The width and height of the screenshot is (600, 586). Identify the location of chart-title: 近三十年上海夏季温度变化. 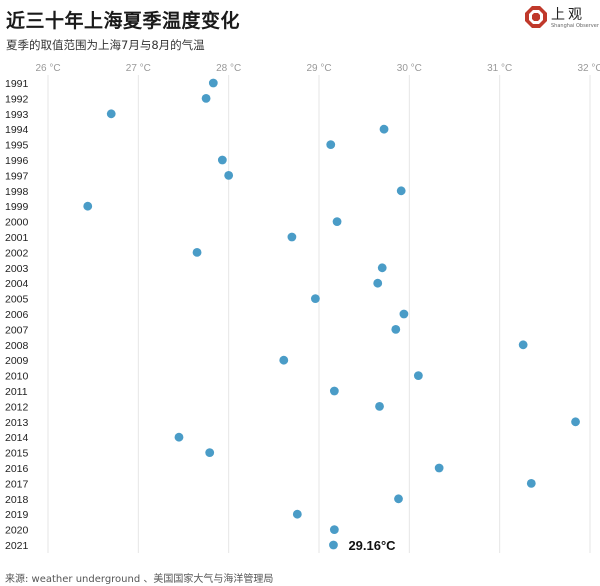
(123, 21).